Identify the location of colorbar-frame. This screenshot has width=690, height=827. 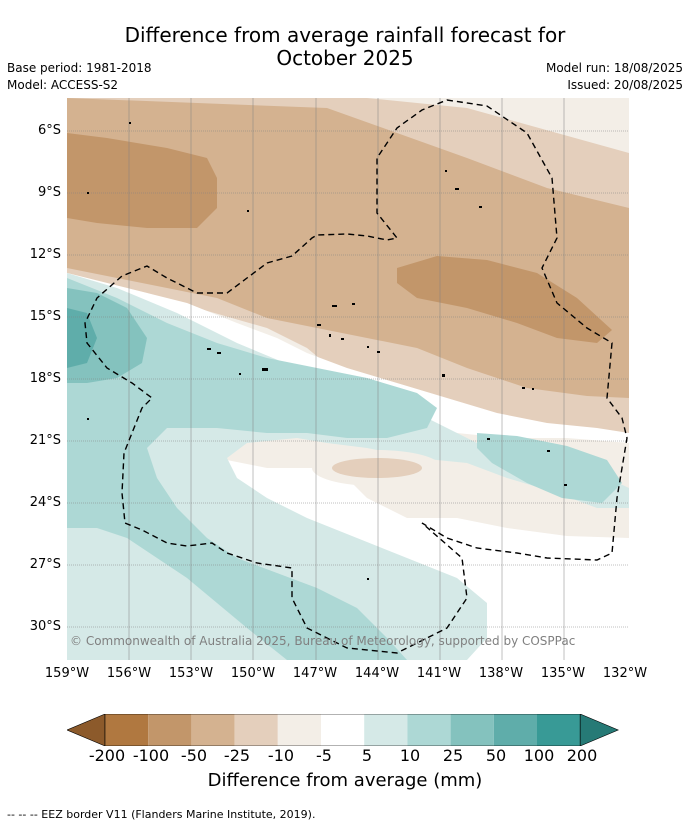
(342, 730).